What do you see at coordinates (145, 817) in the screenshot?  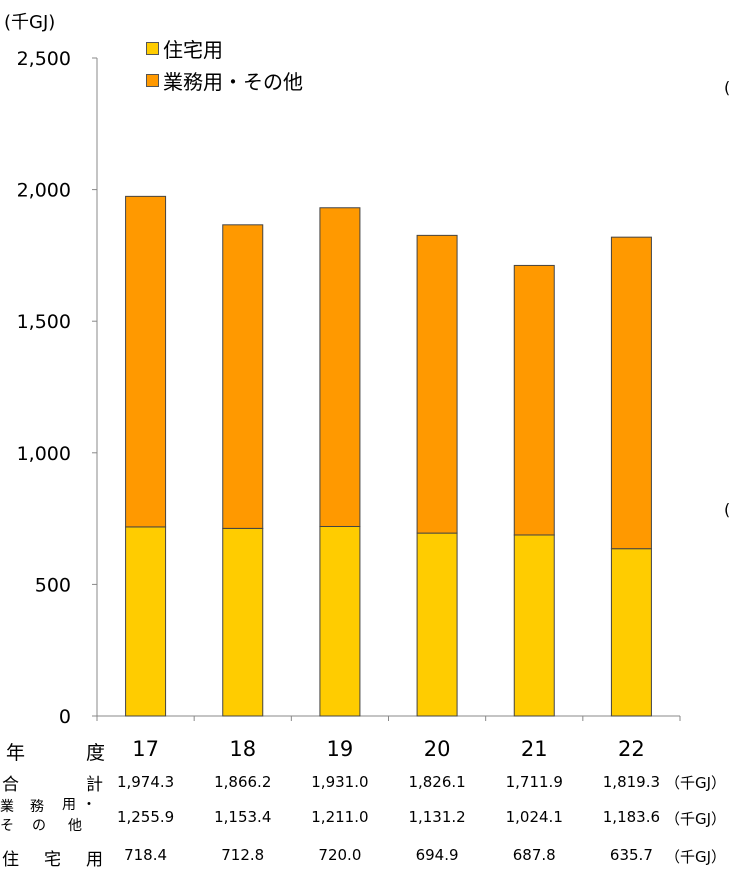 I see `table-cell-business: 1,255.9` at bounding box center [145, 817].